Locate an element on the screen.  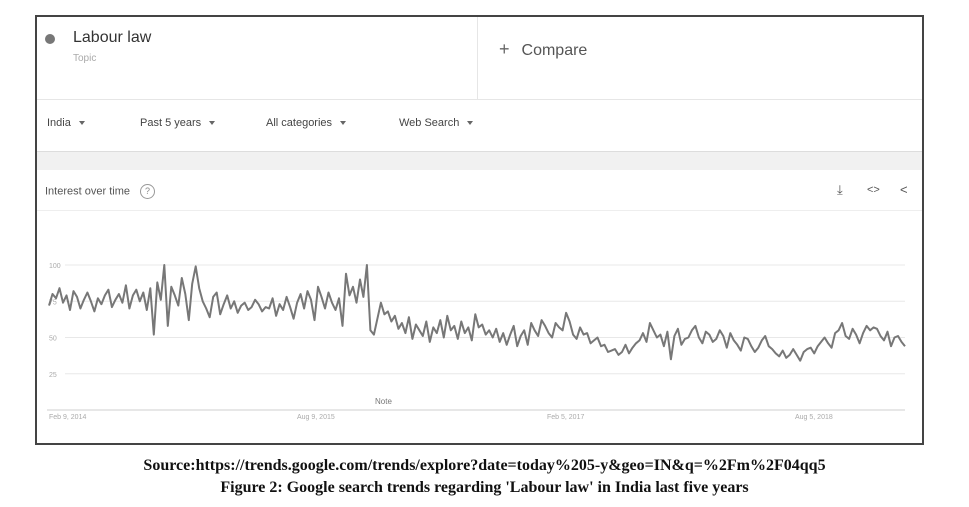
card-header: Interest over time? ⤓ <> < is located at coordinates (479, 190).